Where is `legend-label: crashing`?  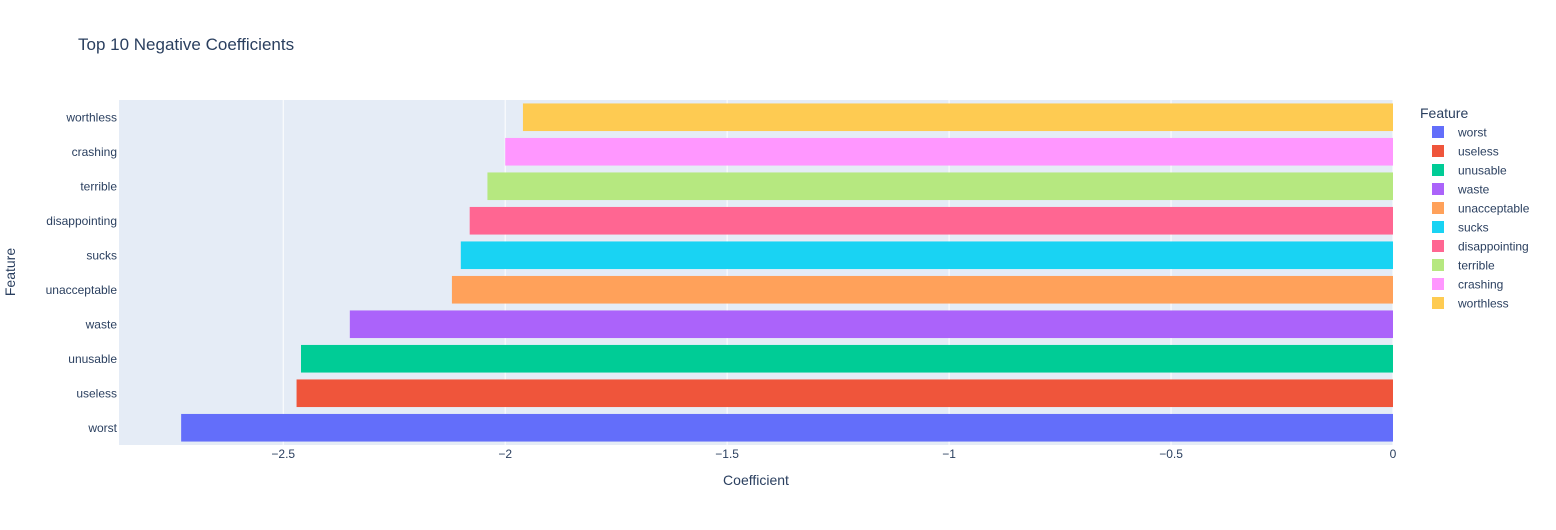 legend-label: crashing is located at coordinates (1480, 285).